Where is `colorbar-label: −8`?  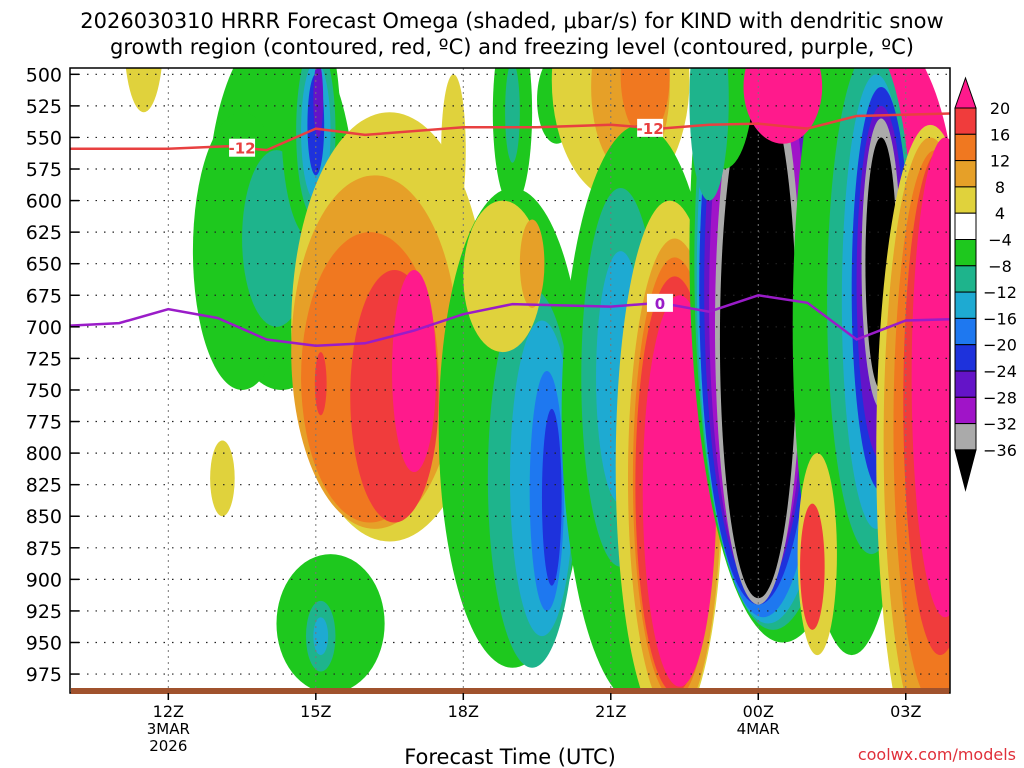 colorbar-label: −8 is located at coordinates (1000, 266).